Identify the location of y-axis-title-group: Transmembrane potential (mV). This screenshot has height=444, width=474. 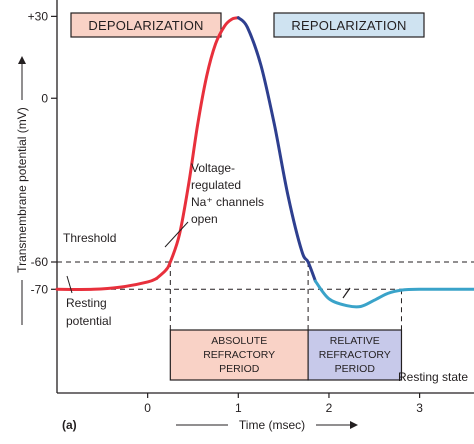
(22, 190).